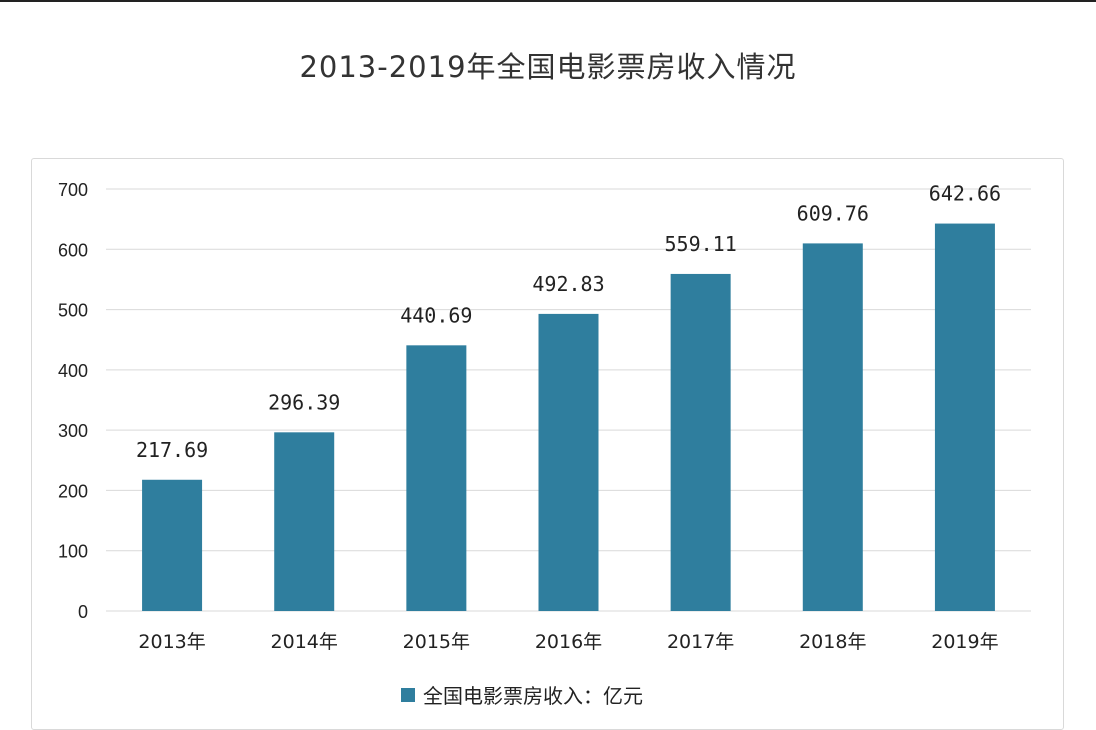 This screenshot has height=730, width=1096. I want to click on y-tick-label: 0, so click(83, 612).